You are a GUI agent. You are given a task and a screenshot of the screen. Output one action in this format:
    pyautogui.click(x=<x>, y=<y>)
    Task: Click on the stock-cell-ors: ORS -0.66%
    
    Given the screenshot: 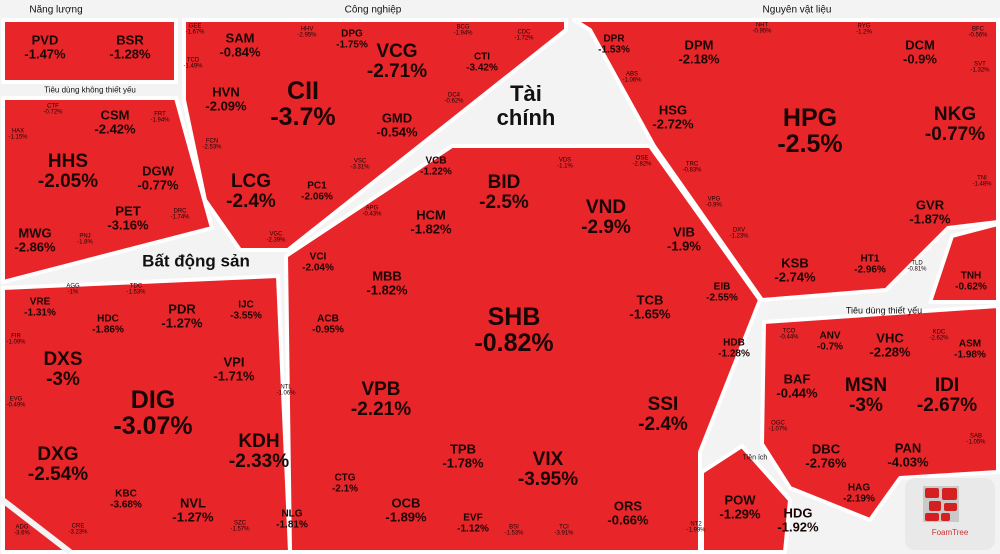 What is the action you would take?
    pyautogui.click(x=627, y=512)
    